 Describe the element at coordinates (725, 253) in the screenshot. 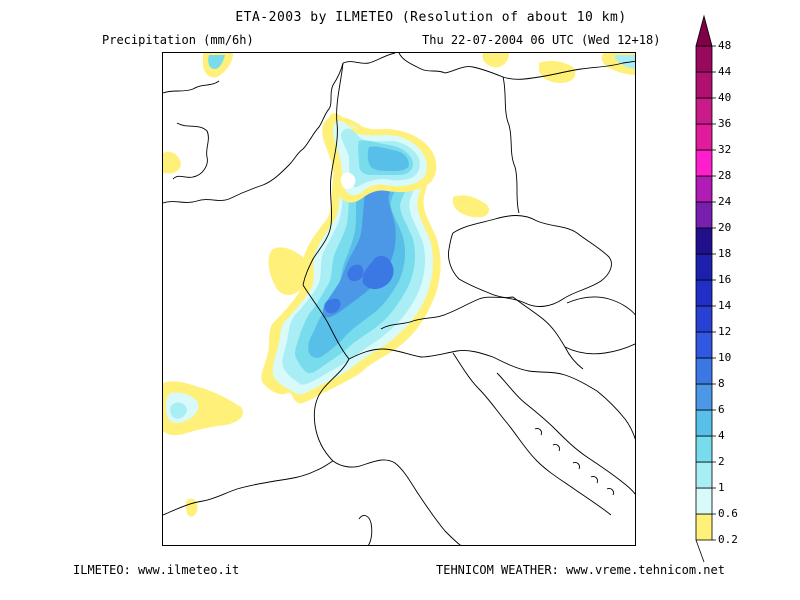

I see `legend-label-18: 18` at that location.